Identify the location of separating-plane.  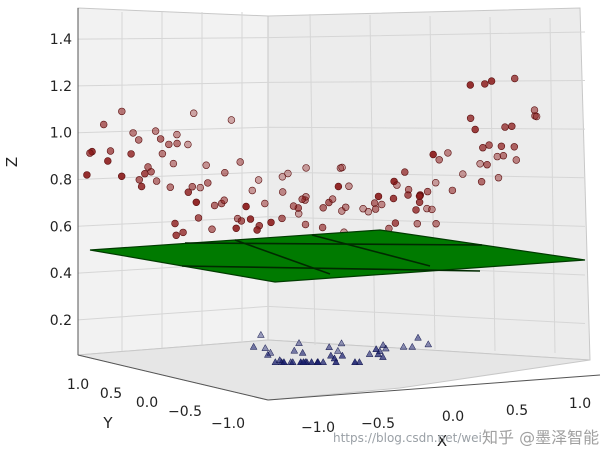
(337, 256).